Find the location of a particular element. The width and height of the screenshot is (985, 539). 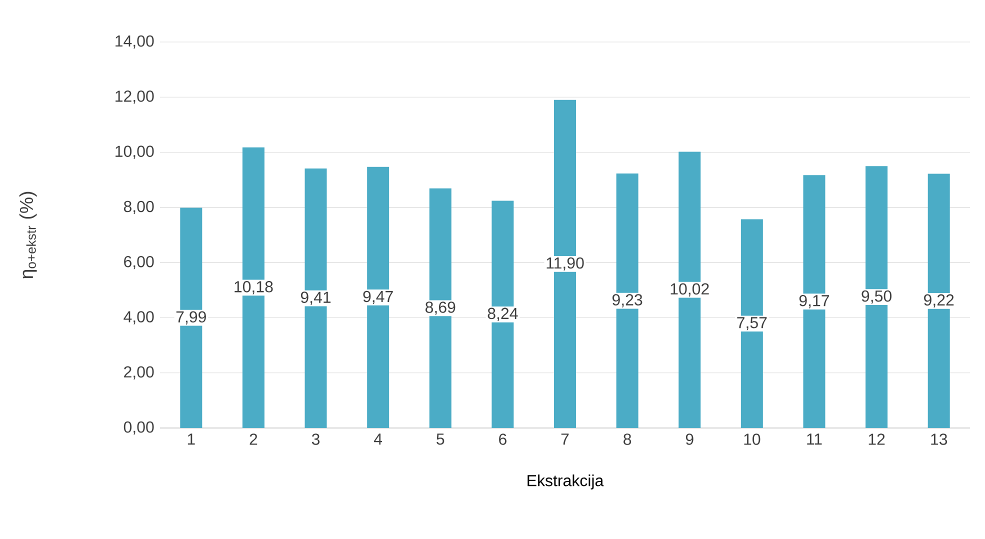

data-label: 9,23 is located at coordinates (627, 301).